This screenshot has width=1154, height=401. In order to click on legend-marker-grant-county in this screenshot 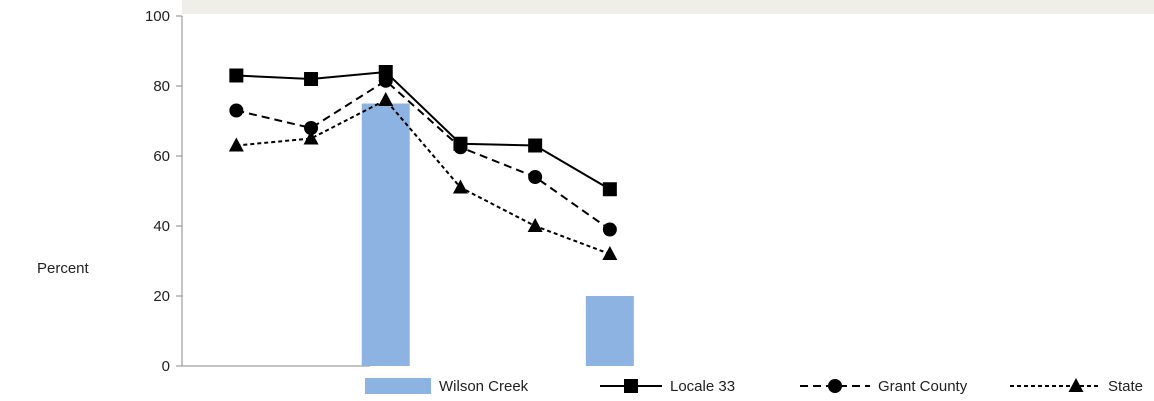, I will do `click(835, 386)`.